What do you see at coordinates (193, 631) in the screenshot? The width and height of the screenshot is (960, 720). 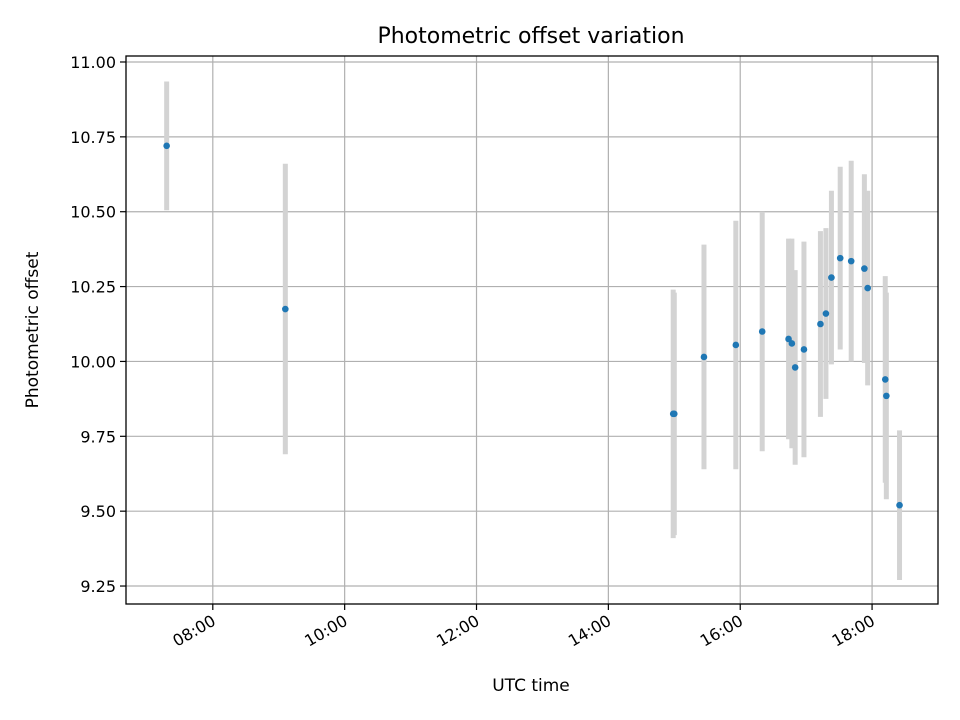 I see `x-tick-label: 08:00` at bounding box center [193, 631].